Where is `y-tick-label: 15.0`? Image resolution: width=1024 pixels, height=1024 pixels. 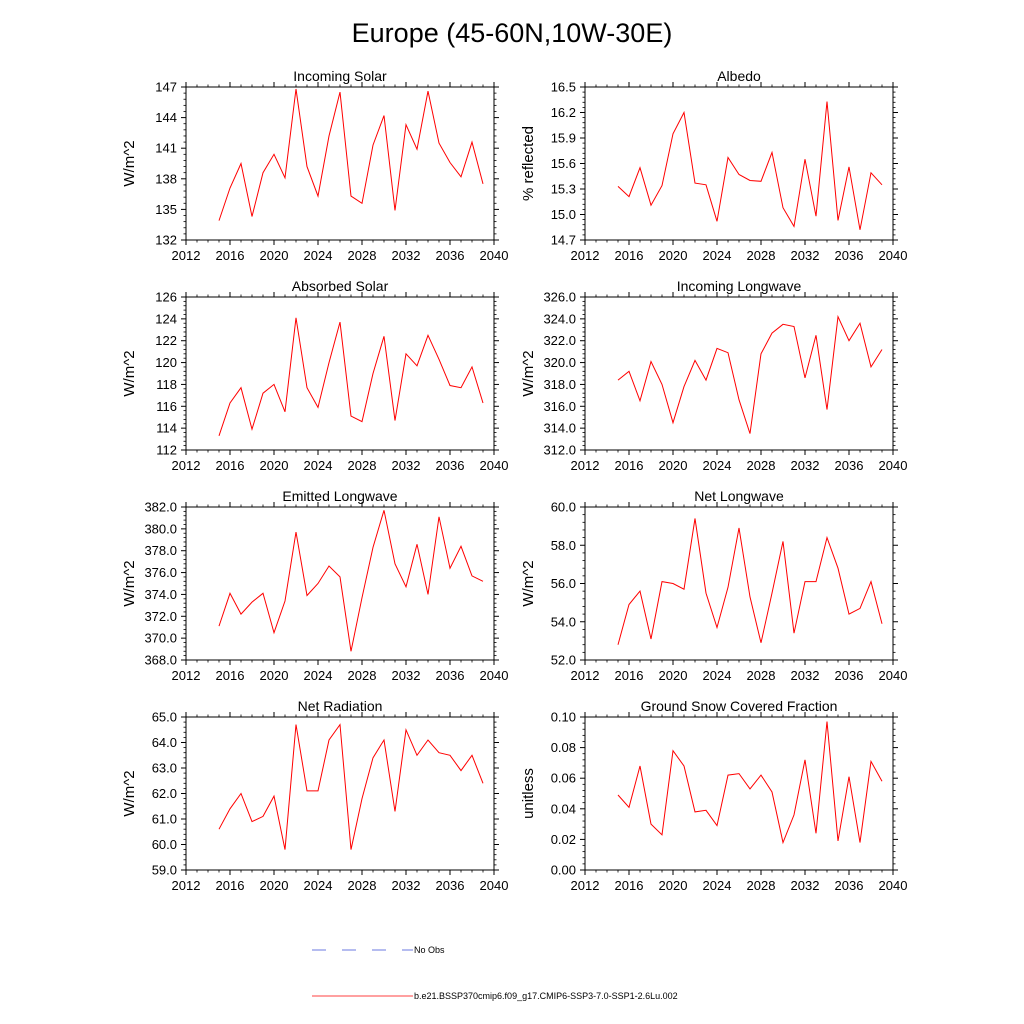 y-tick-label: 15.0 is located at coordinates (563, 214).